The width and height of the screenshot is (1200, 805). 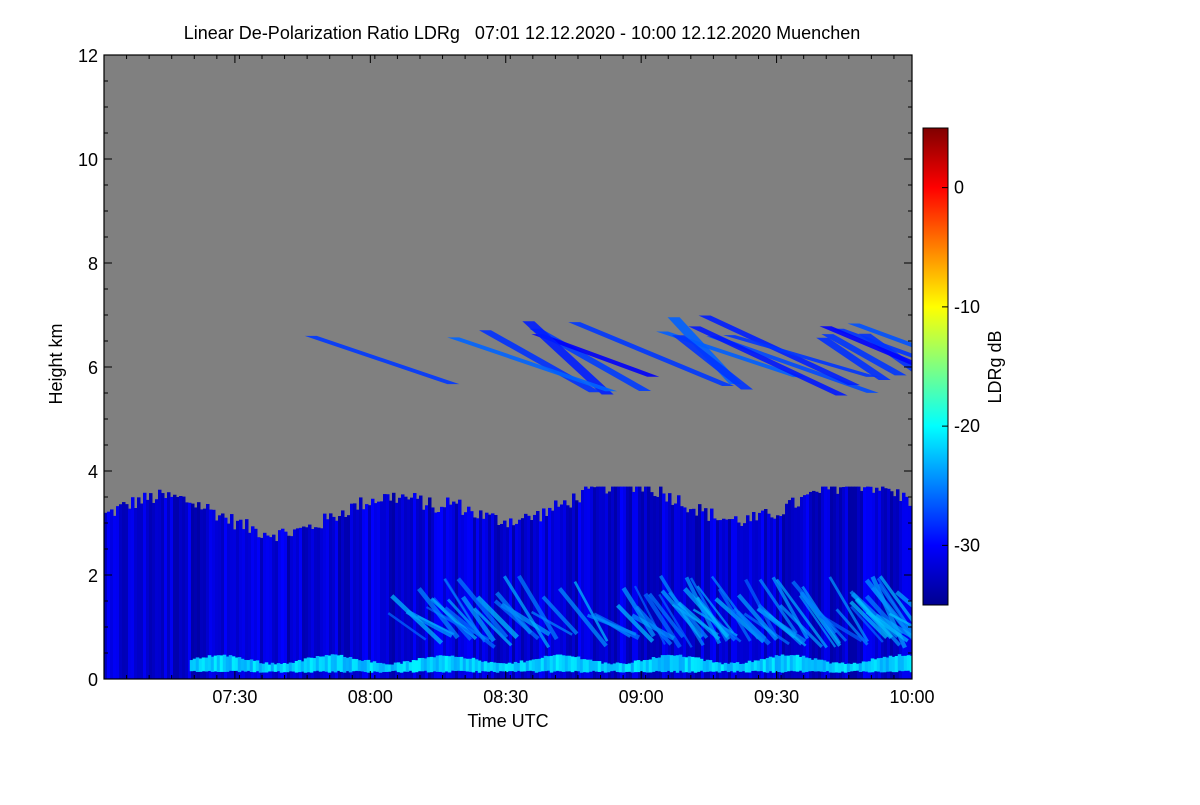 What do you see at coordinates (641, 697) in the screenshot?
I see `x-tick-label: 09:00` at bounding box center [641, 697].